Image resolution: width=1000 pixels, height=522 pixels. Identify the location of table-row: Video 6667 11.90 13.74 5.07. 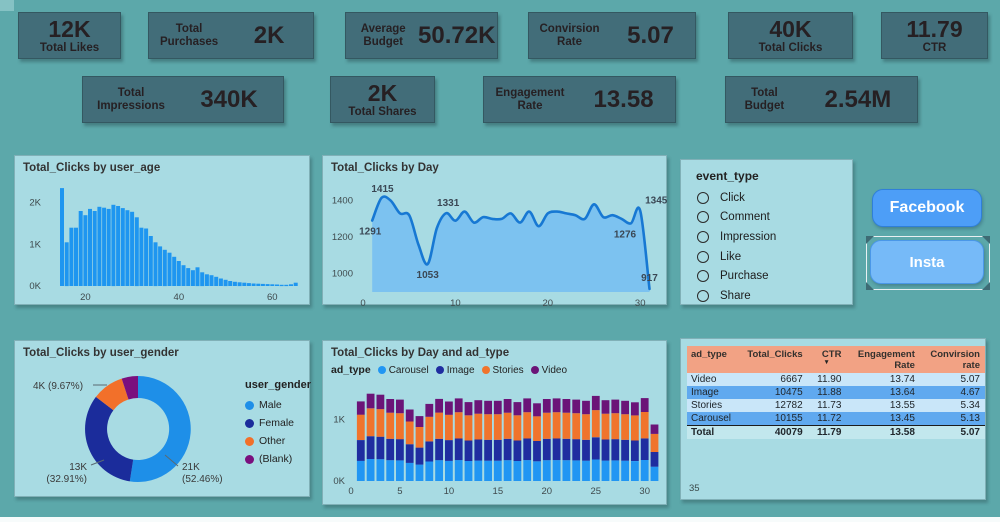
(836, 379).